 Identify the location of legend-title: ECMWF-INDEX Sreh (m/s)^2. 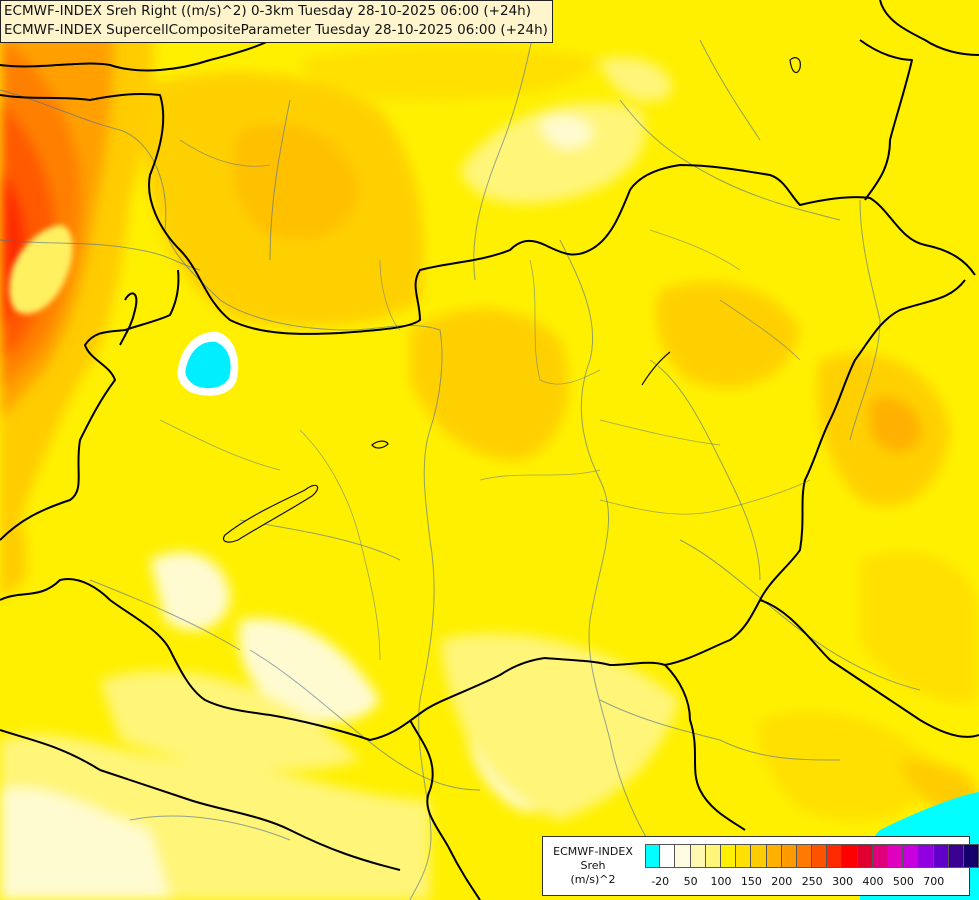
(593, 866).